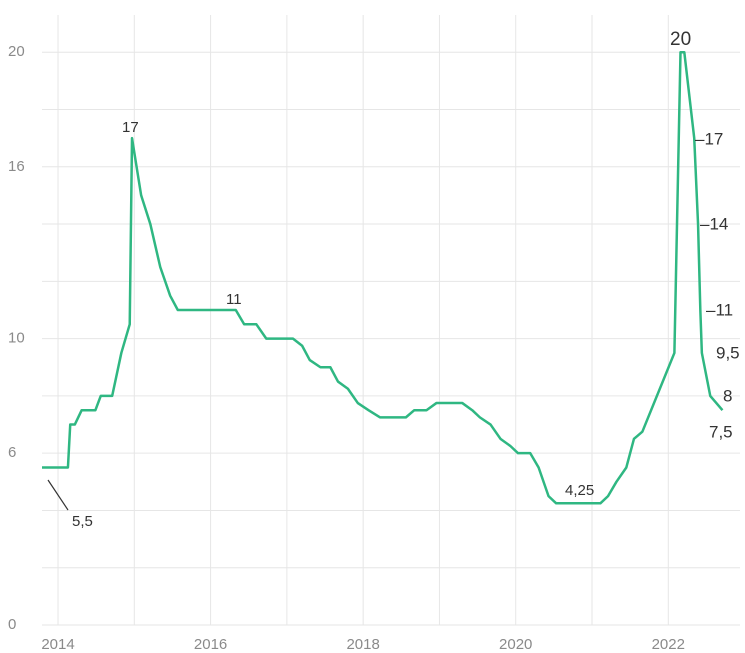 This screenshot has width=745, height=653. I want to click on x-tick-label: 2022, so click(668, 644).